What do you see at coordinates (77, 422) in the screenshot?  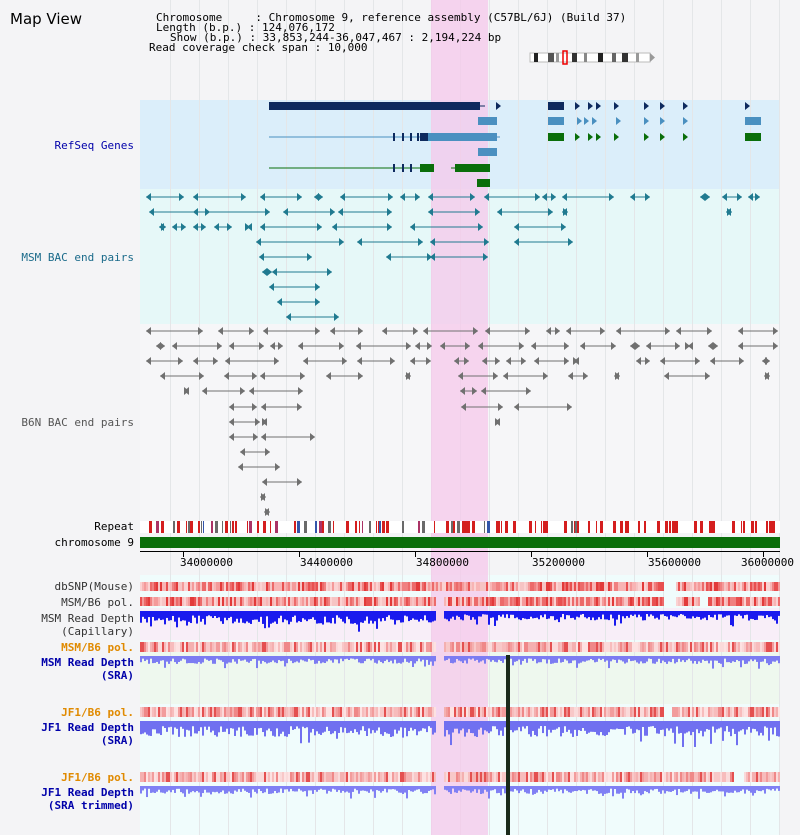 I see `track-label-b6n-bac: B6N BAC end pairs` at bounding box center [77, 422].